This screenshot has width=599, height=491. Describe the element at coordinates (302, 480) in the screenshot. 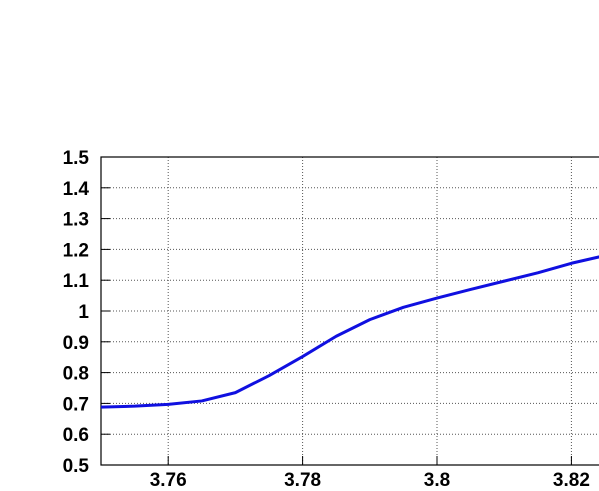

I see `x-tick-label: 3.78` at that location.